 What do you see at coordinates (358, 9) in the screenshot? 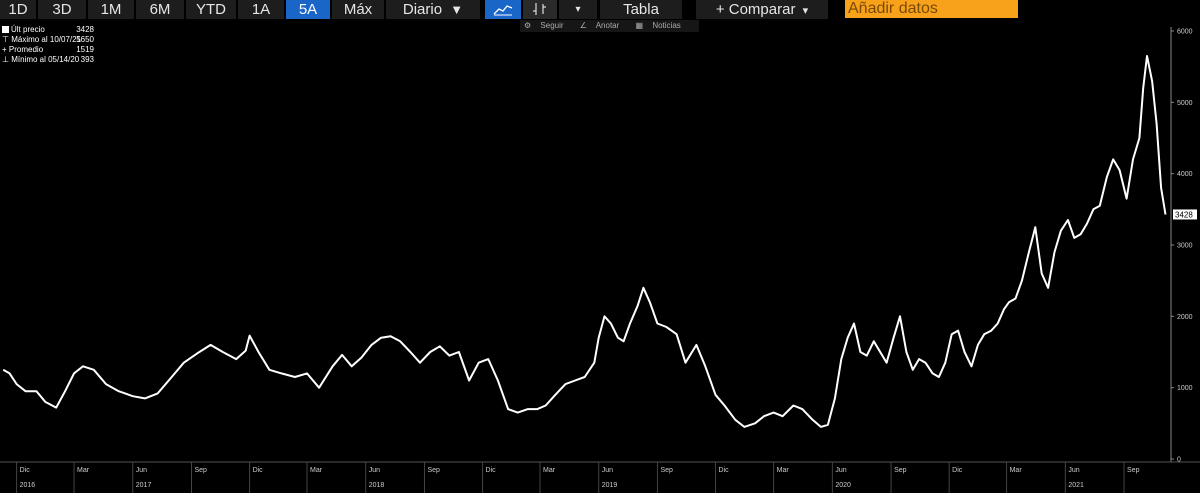
I see `range-max-button: Máx` at bounding box center [358, 9].